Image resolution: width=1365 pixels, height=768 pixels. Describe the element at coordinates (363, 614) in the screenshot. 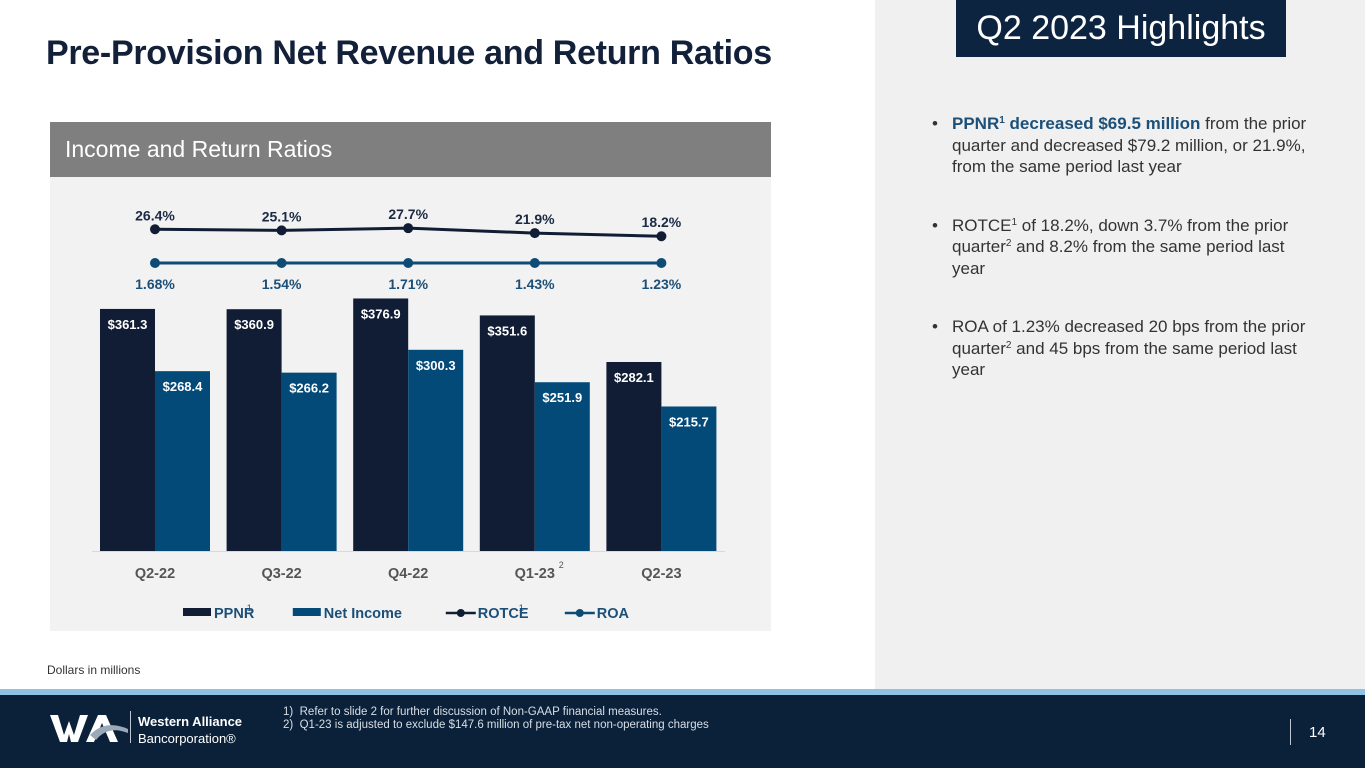

I see `legend-label: Net Income` at that location.